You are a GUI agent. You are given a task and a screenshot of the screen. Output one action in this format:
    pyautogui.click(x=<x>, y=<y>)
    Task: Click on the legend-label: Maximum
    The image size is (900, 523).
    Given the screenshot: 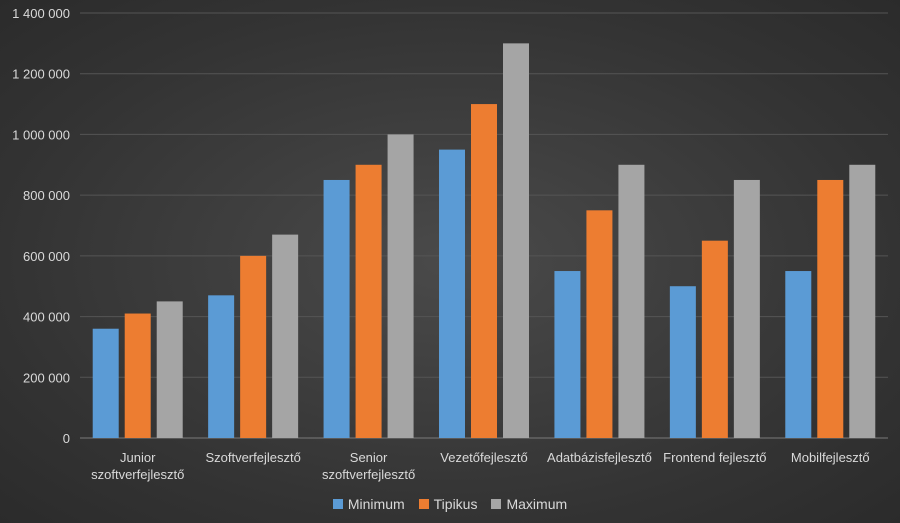 What is the action you would take?
    pyautogui.click(x=537, y=504)
    